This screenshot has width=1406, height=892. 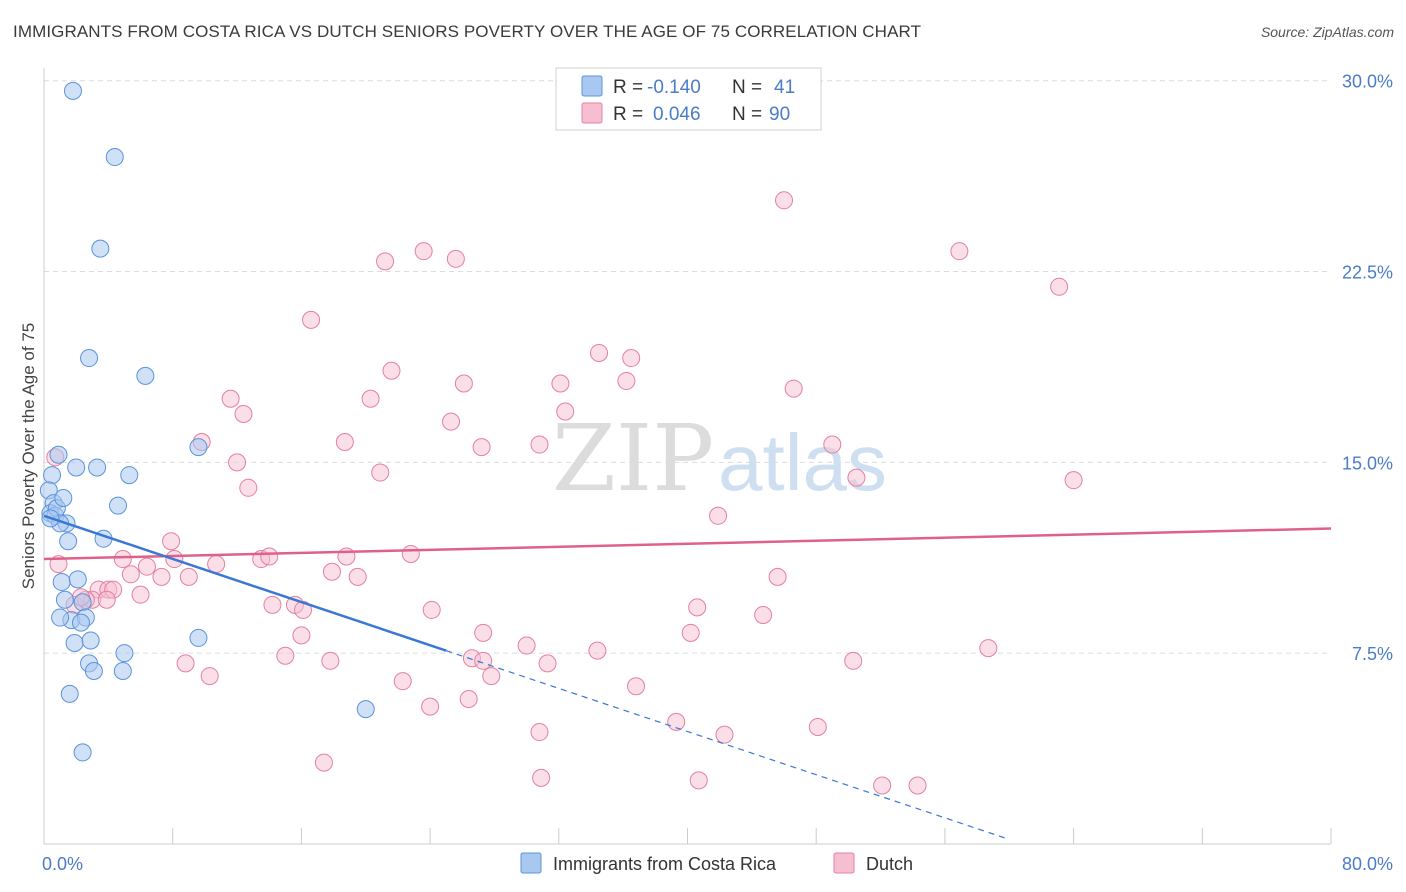 I want to click on bottom-legend-label-costa-rica: Immigrants from Costa Rica, so click(x=665, y=864).